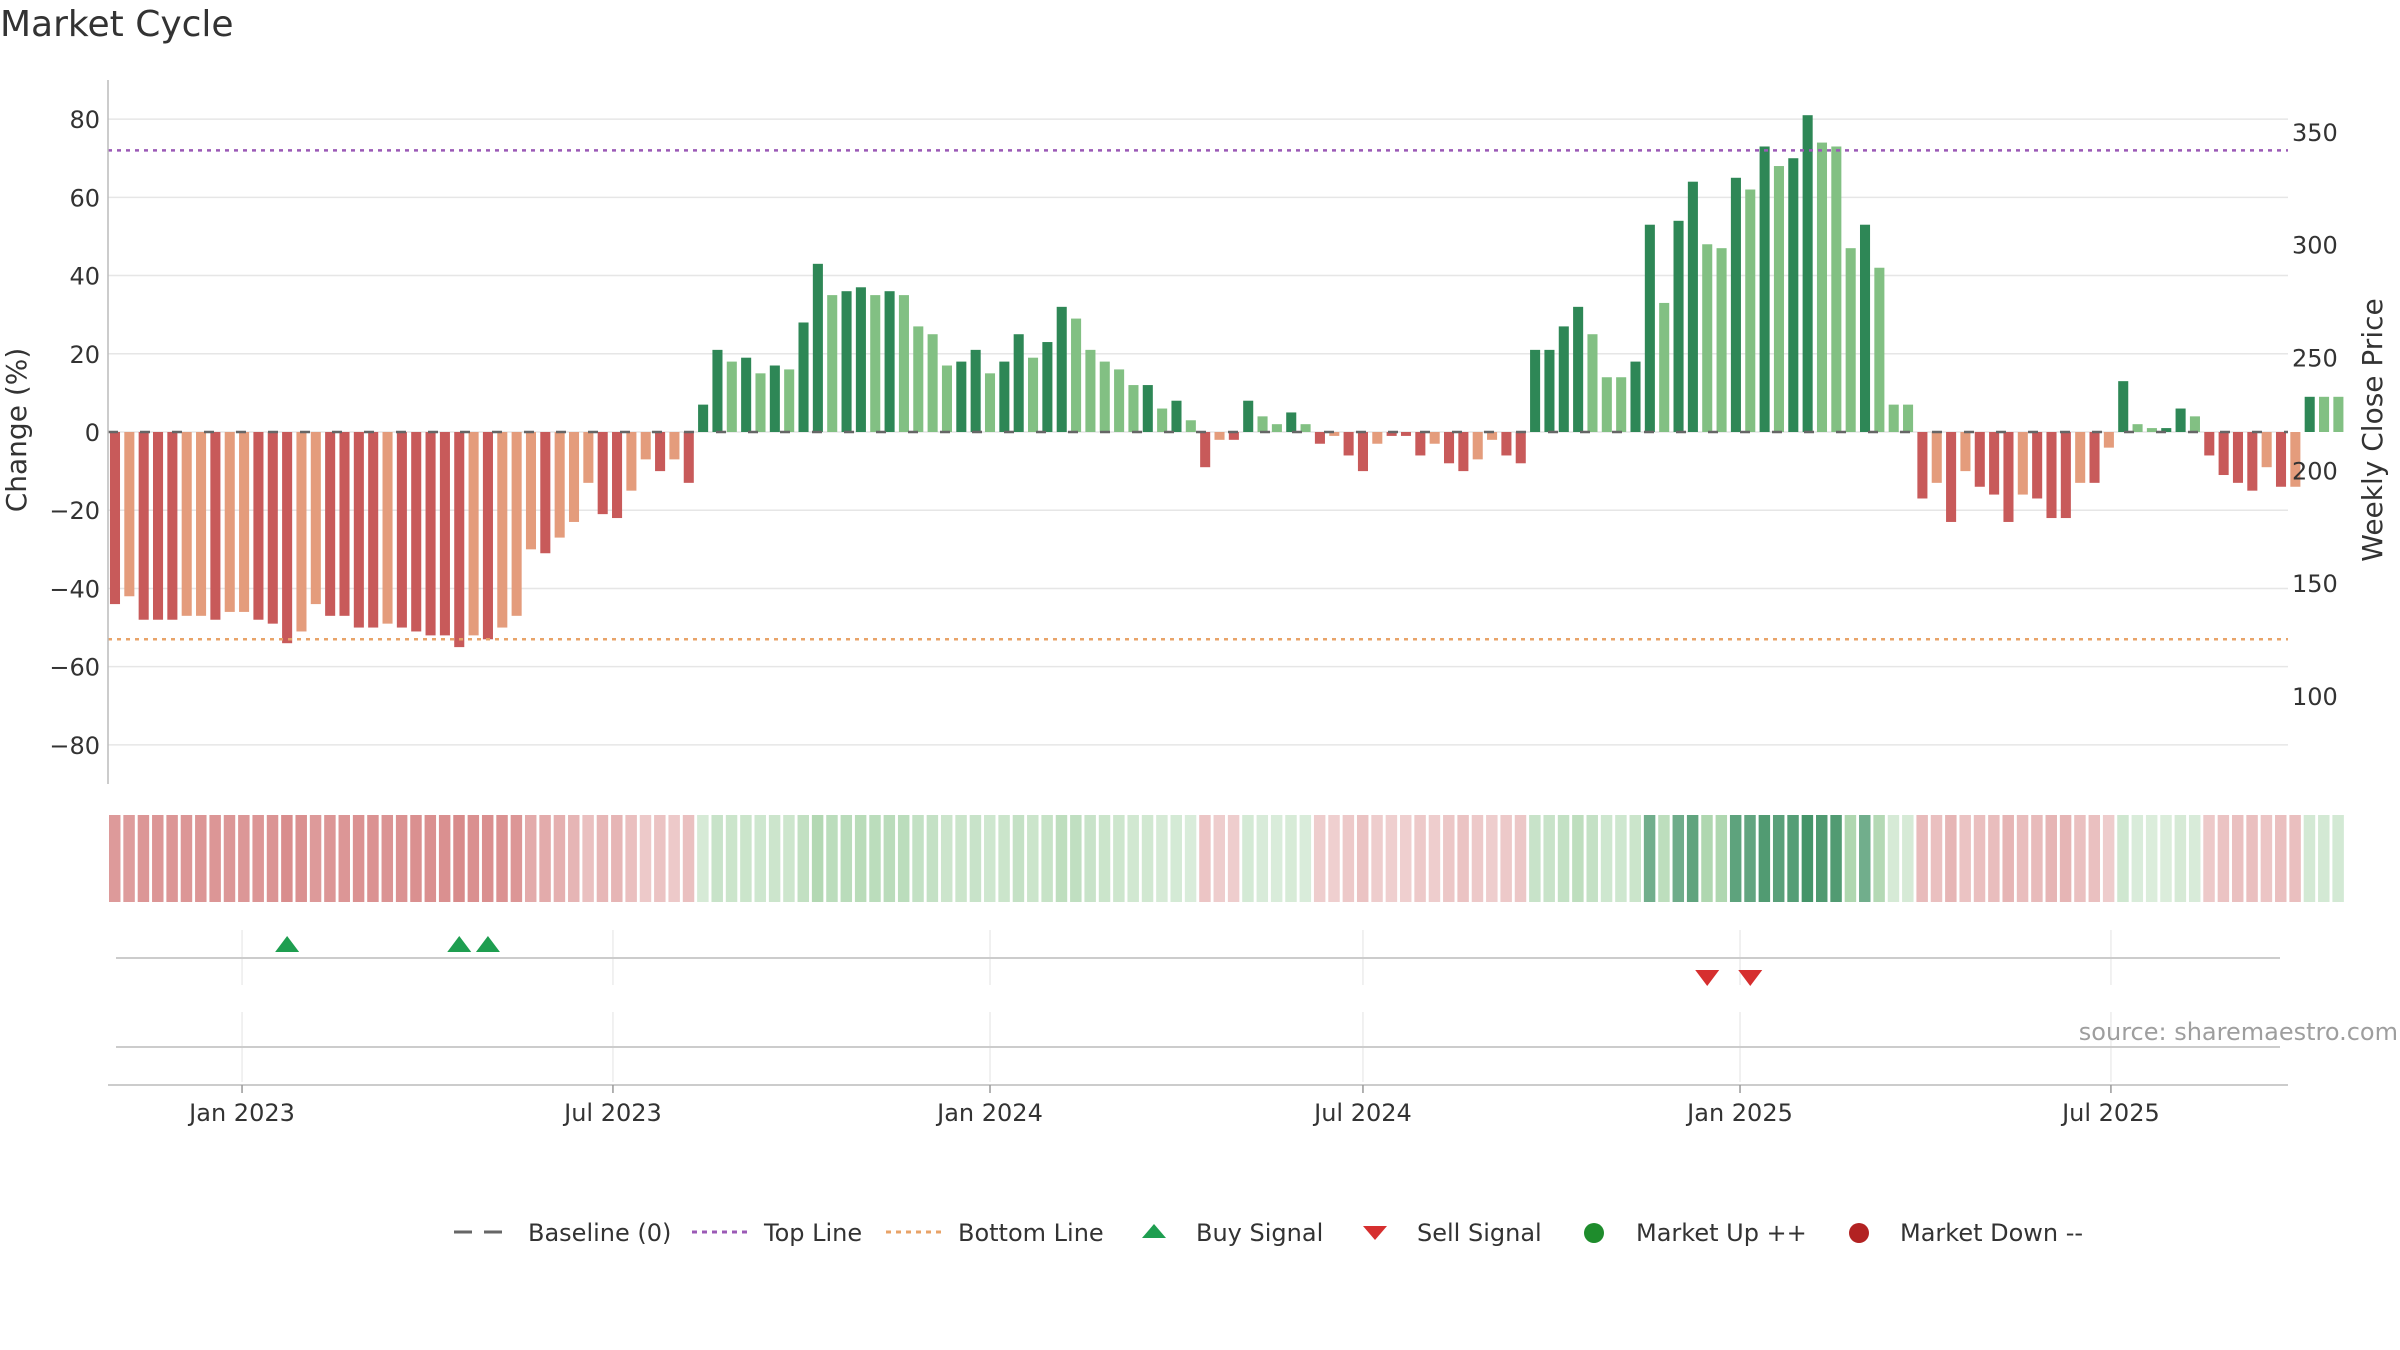 Image resolution: width=2400 pixels, height=1350 pixels. Describe the element at coordinates (74, 511) in the screenshot. I see `y-tick-label: −20` at that location.